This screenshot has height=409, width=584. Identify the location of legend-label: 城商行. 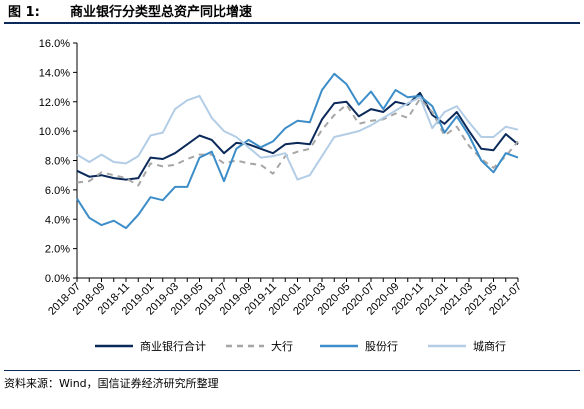
(489, 346).